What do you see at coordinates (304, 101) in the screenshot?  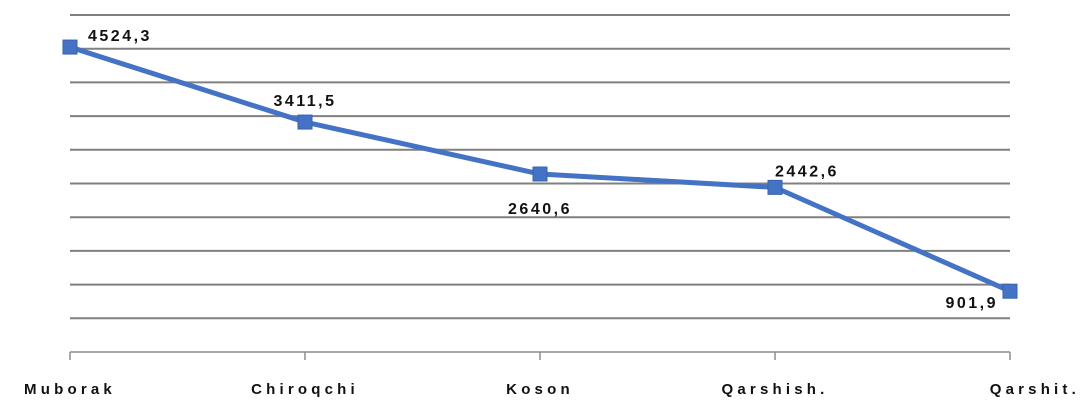 I see `data-label: 3411,5` at bounding box center [304, 101].